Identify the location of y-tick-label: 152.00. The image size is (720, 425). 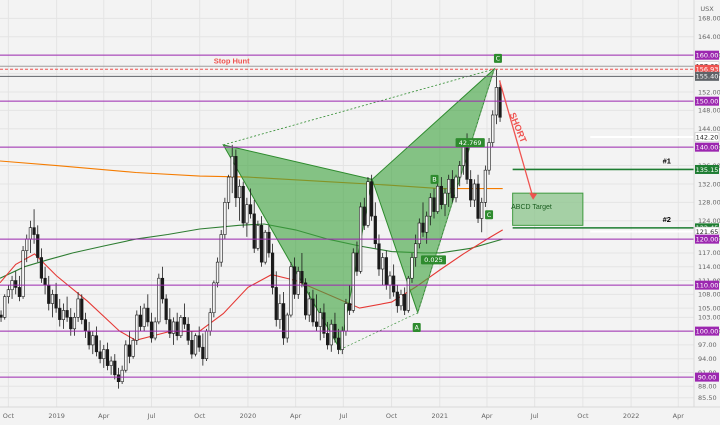
(709, 92).